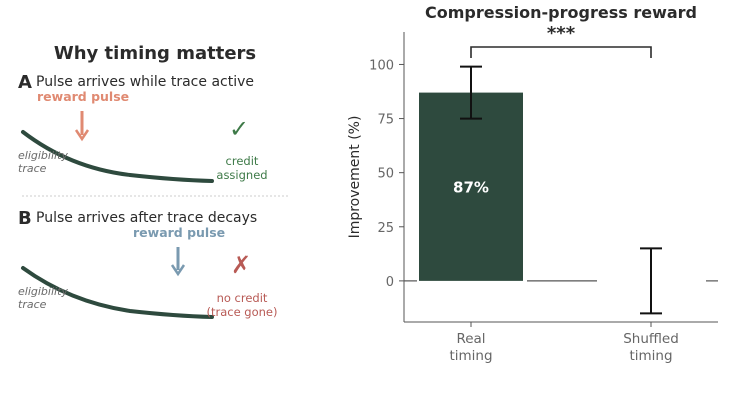 This screenshot has height=406, width=738. What do you see at coordinates (390, 282) in the screenshot?
I see `y-tick-label: 0` at bounding box center [390, 282].